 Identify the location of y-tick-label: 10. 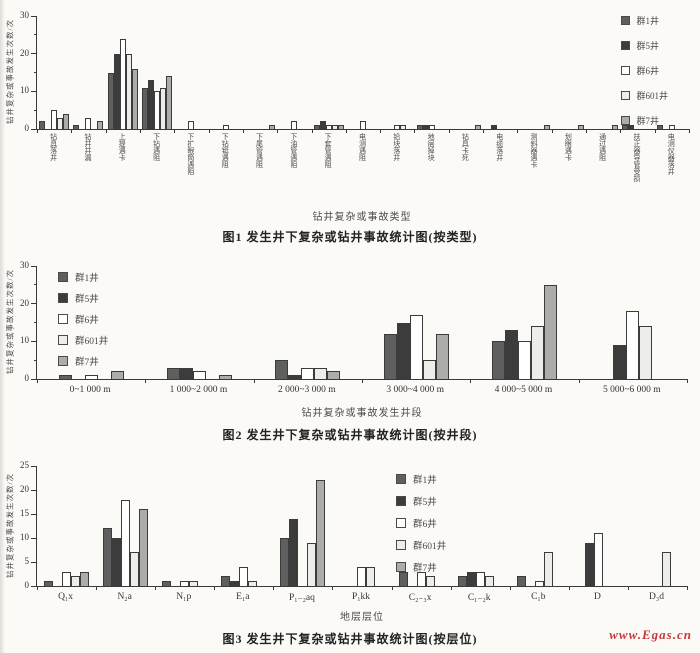
(24, 537).